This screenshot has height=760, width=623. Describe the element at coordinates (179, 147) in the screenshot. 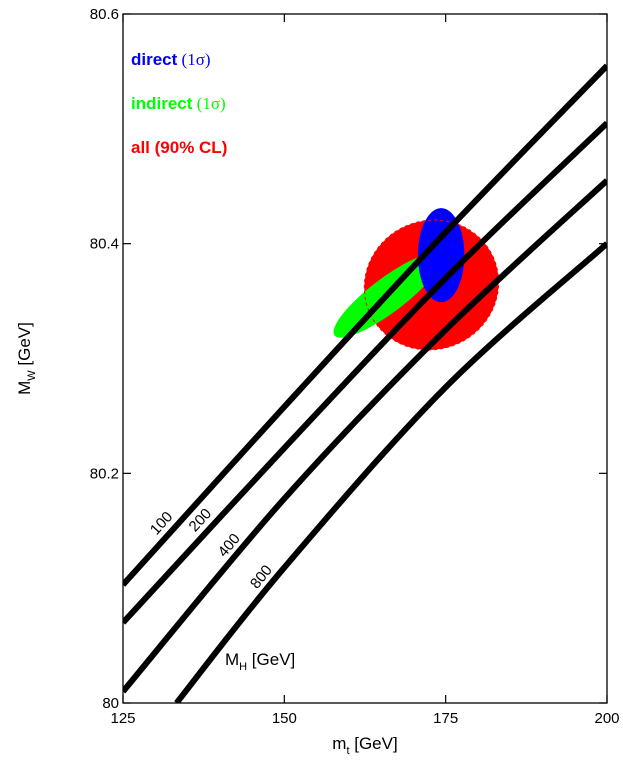

I see `legend-entry-2: all (90% CL)` at that location.